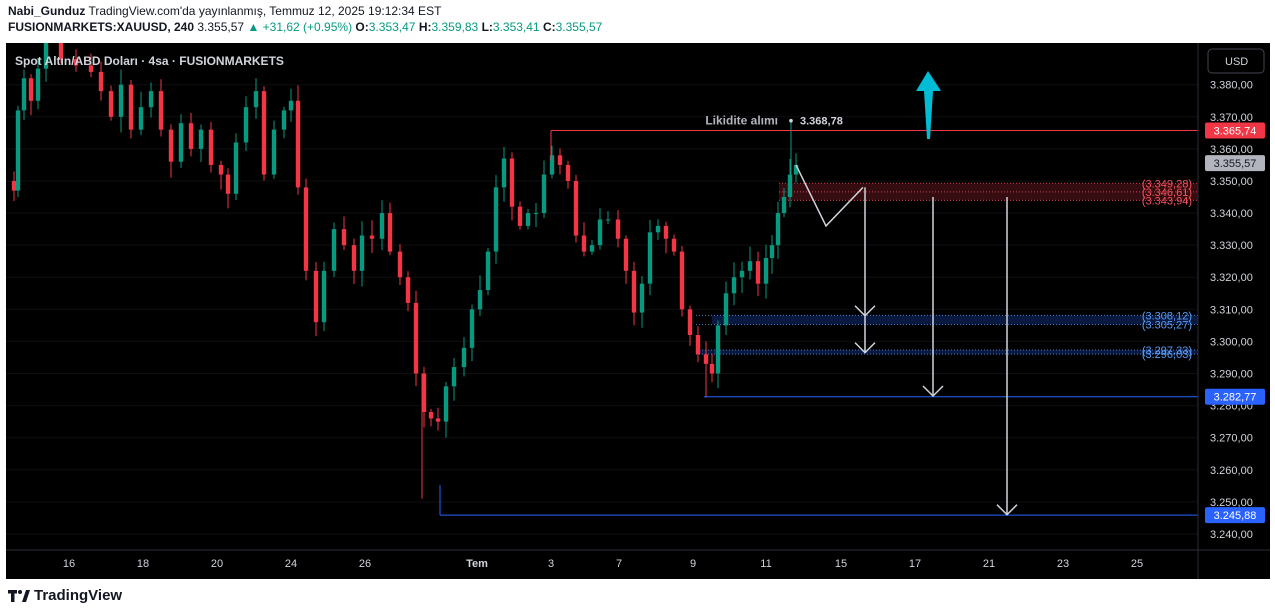 The width and height of the screenshot is (1275, 615). Describe the element at coordinates (221, 27) in the screenshot. I see `last-price: 3.355,57` at that location.